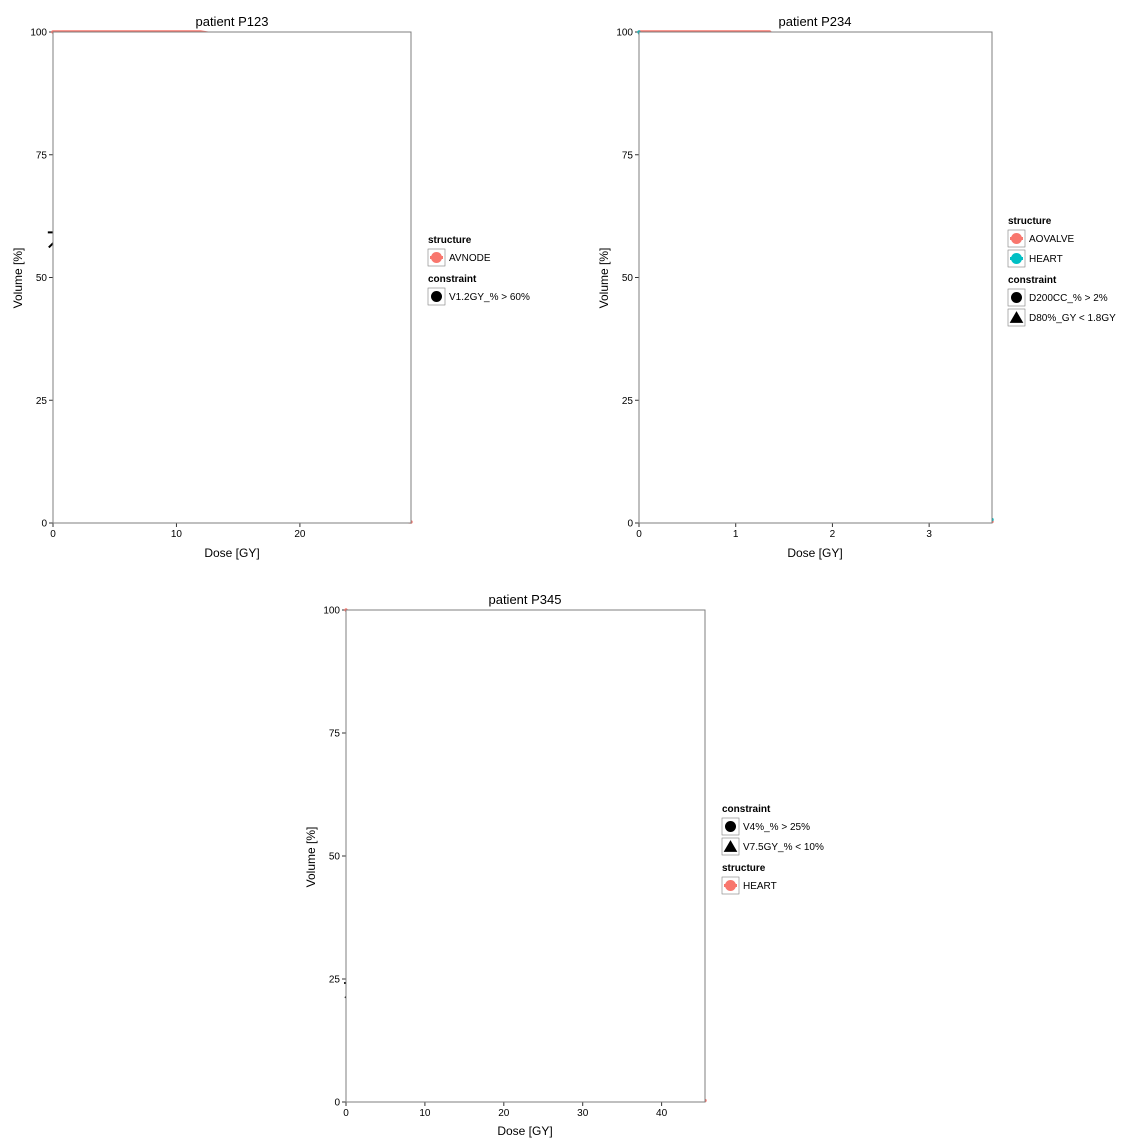 Image resolution: width=1132 pixels, height=1138 pixels. What do you see at coordinates (929, 534) in the screenshot?
I see `x-tick-label: 3` at bounding box center [929, 534].